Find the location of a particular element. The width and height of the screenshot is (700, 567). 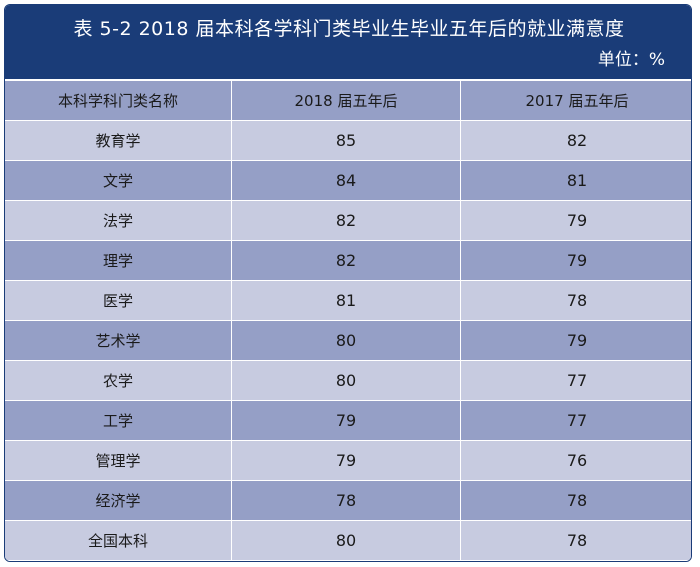

row-2017-value-cell: 76 is located at coordinates (577, 460).